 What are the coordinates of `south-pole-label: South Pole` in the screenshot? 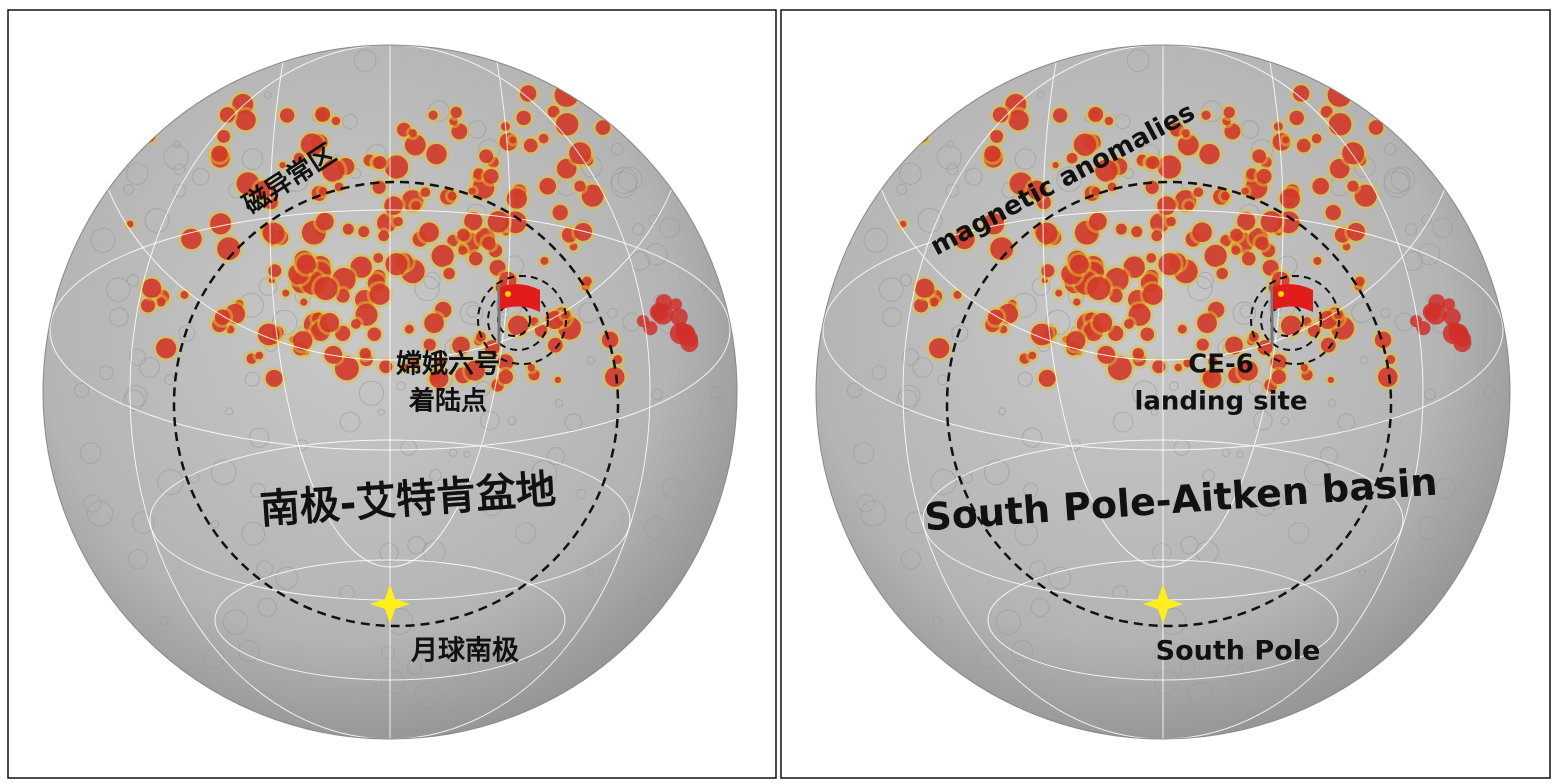 It's located at (1238, 651).